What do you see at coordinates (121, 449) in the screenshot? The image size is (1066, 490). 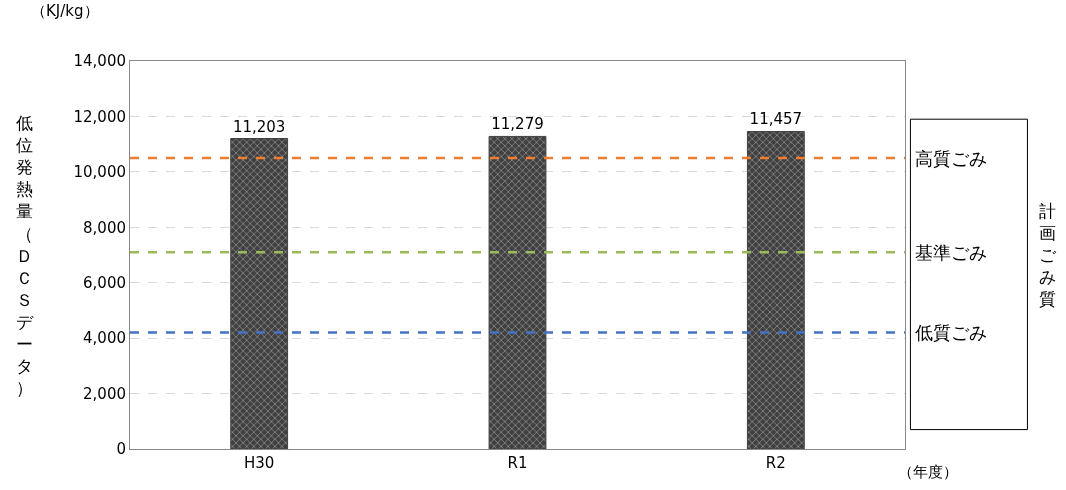 I see `y-tick-label: 0` at bounding box center [121, 449].